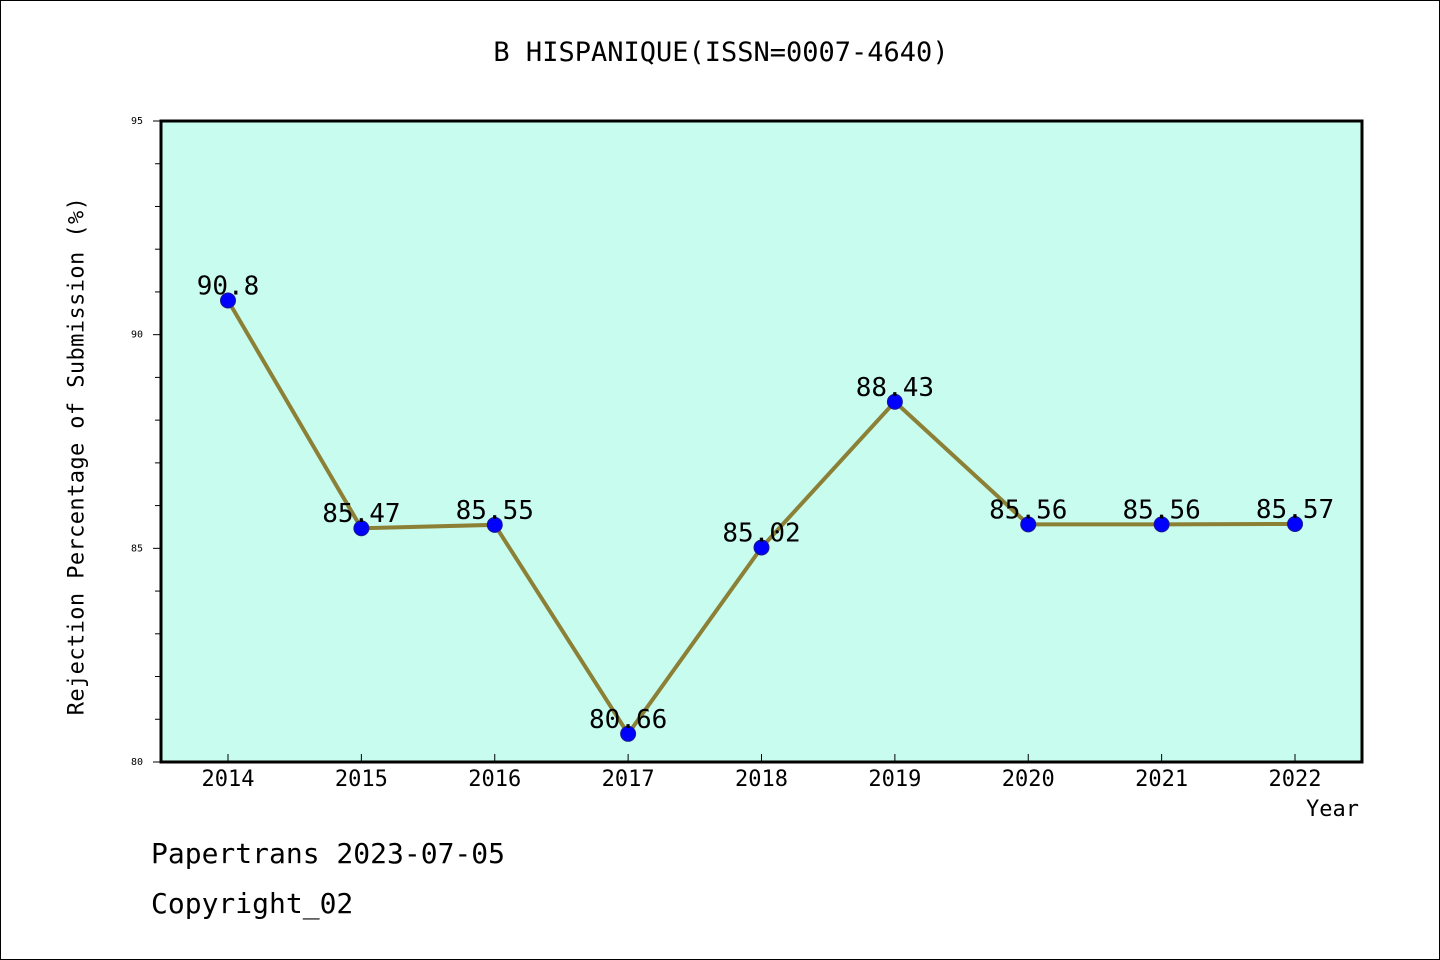 Image resolution: width=1440 pixels, height=960 pixels. What do you see at coordinates (628, 779) in the screenshot?
I see `x-tick-label: 2017` at bounding box center [628, 779].